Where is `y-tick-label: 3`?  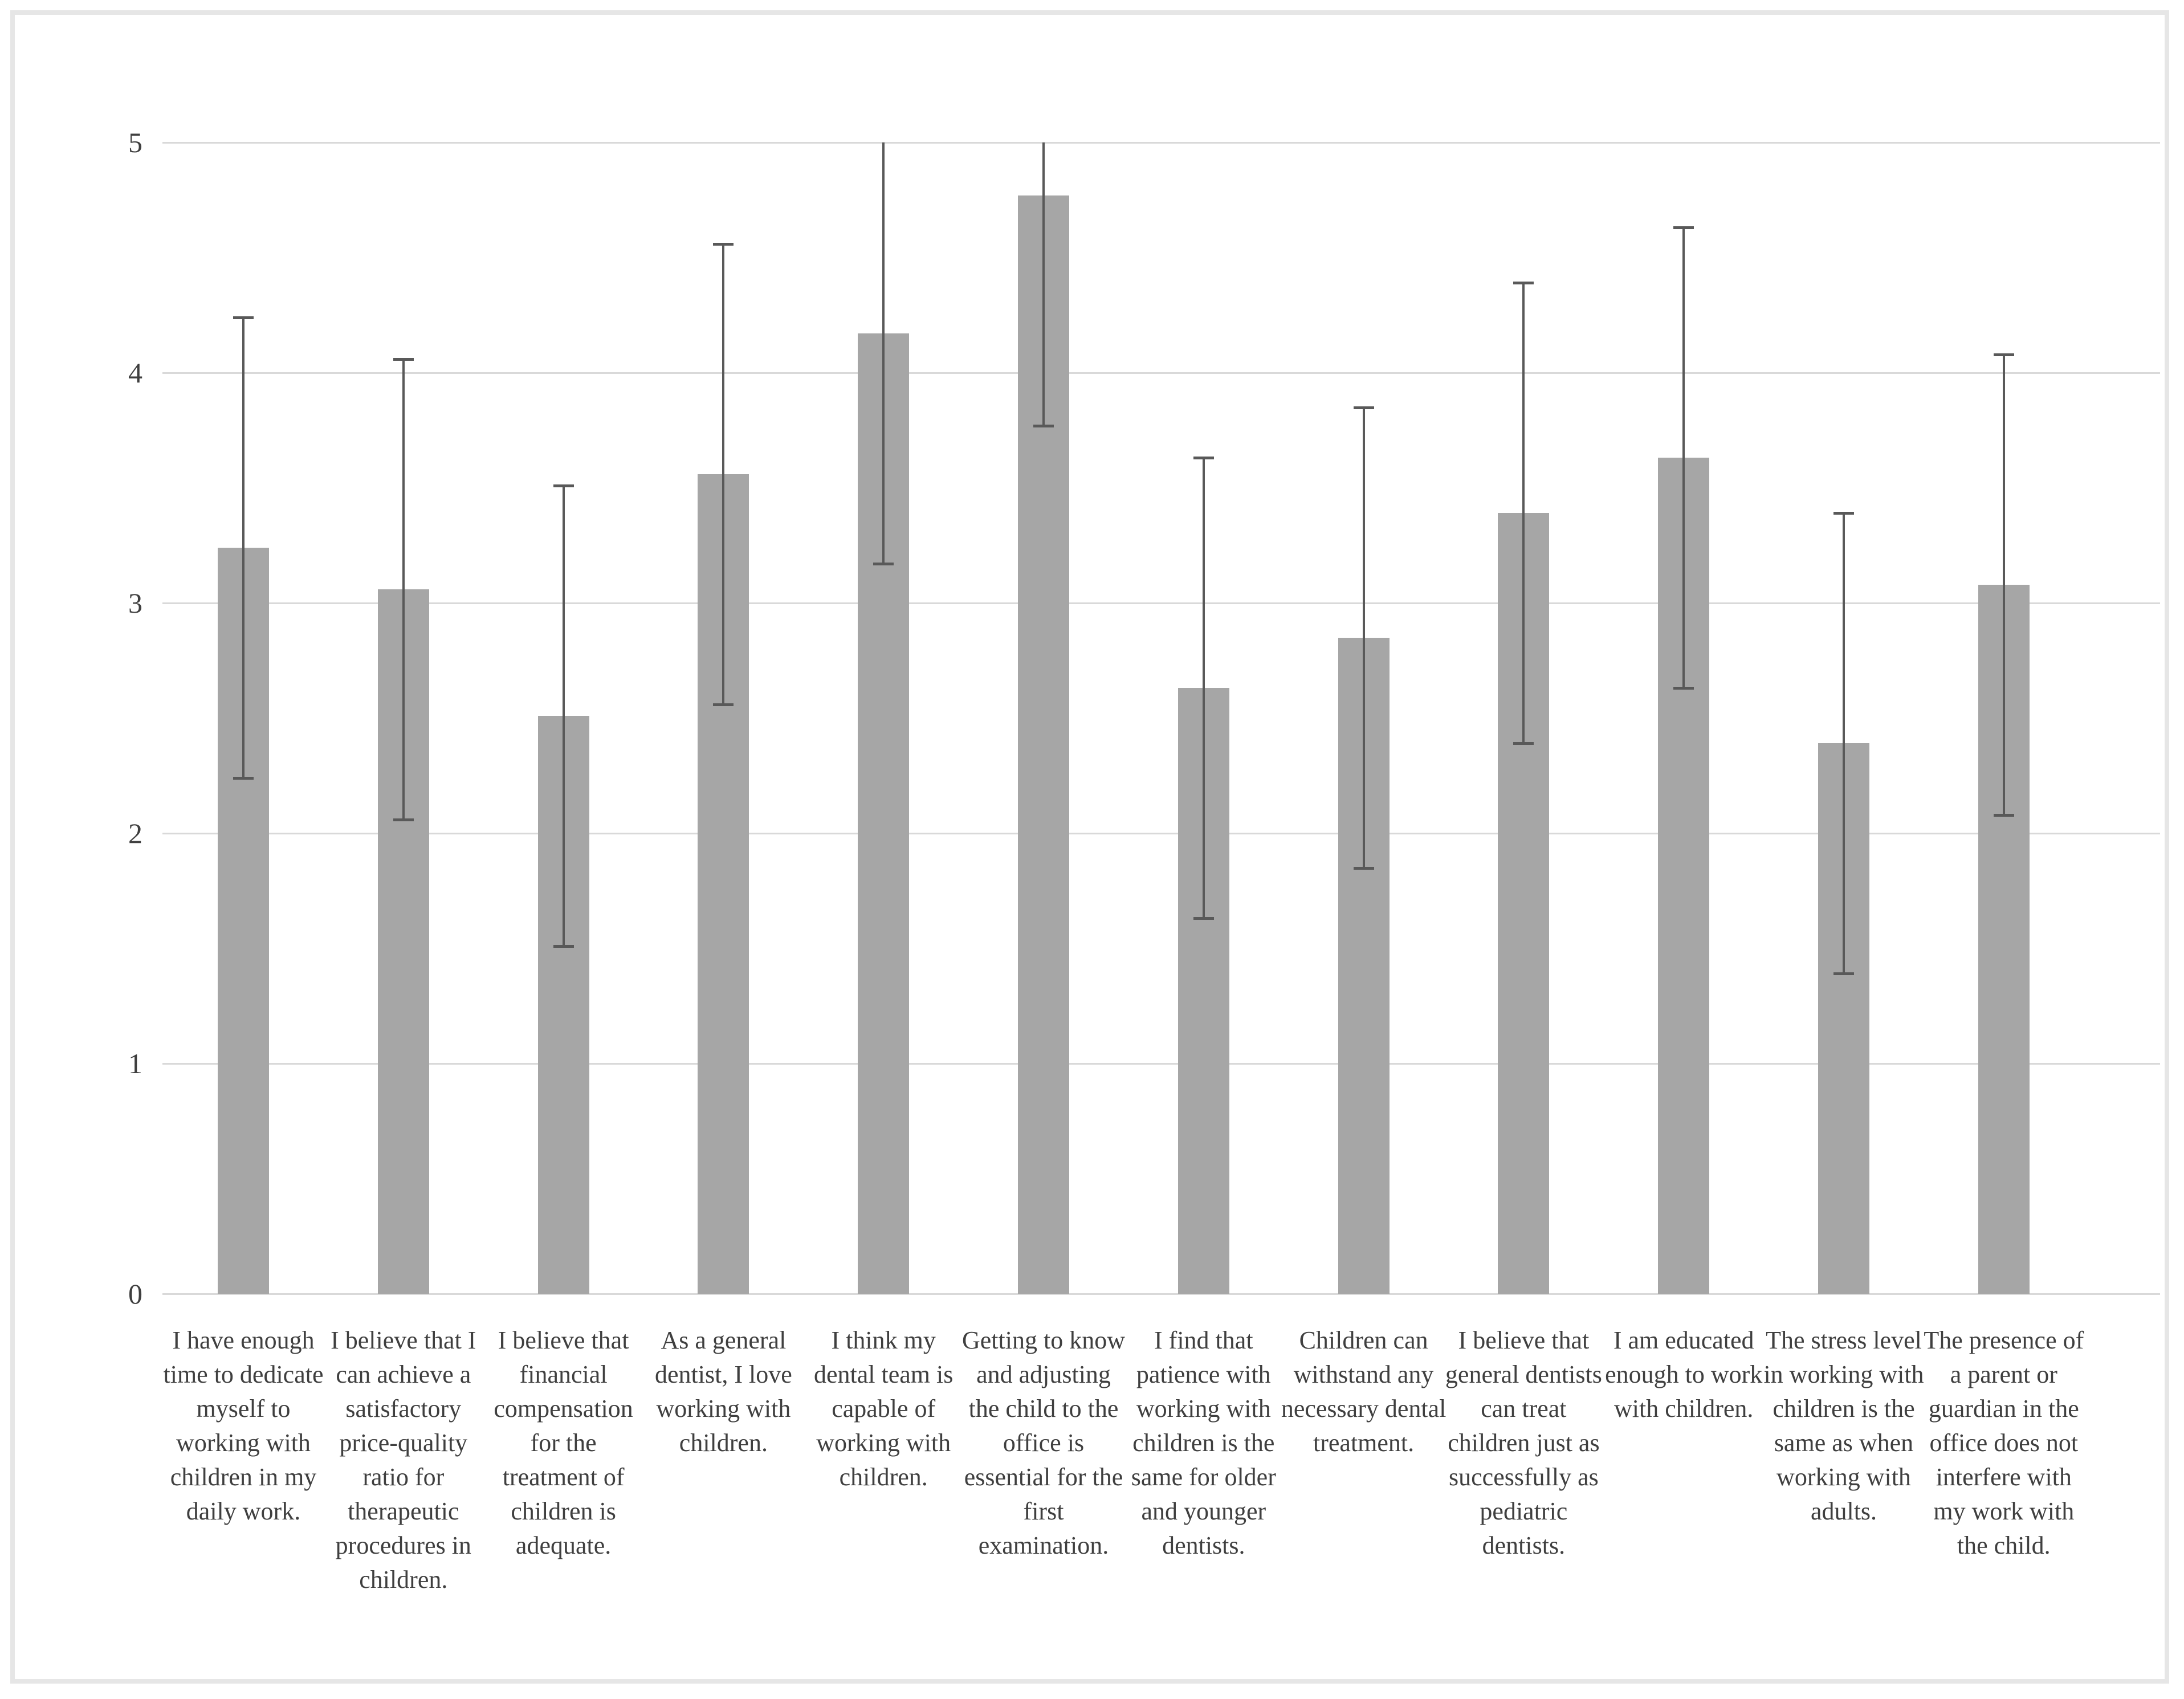 y-tick-label: 3 is located at coordinates (135, 603).